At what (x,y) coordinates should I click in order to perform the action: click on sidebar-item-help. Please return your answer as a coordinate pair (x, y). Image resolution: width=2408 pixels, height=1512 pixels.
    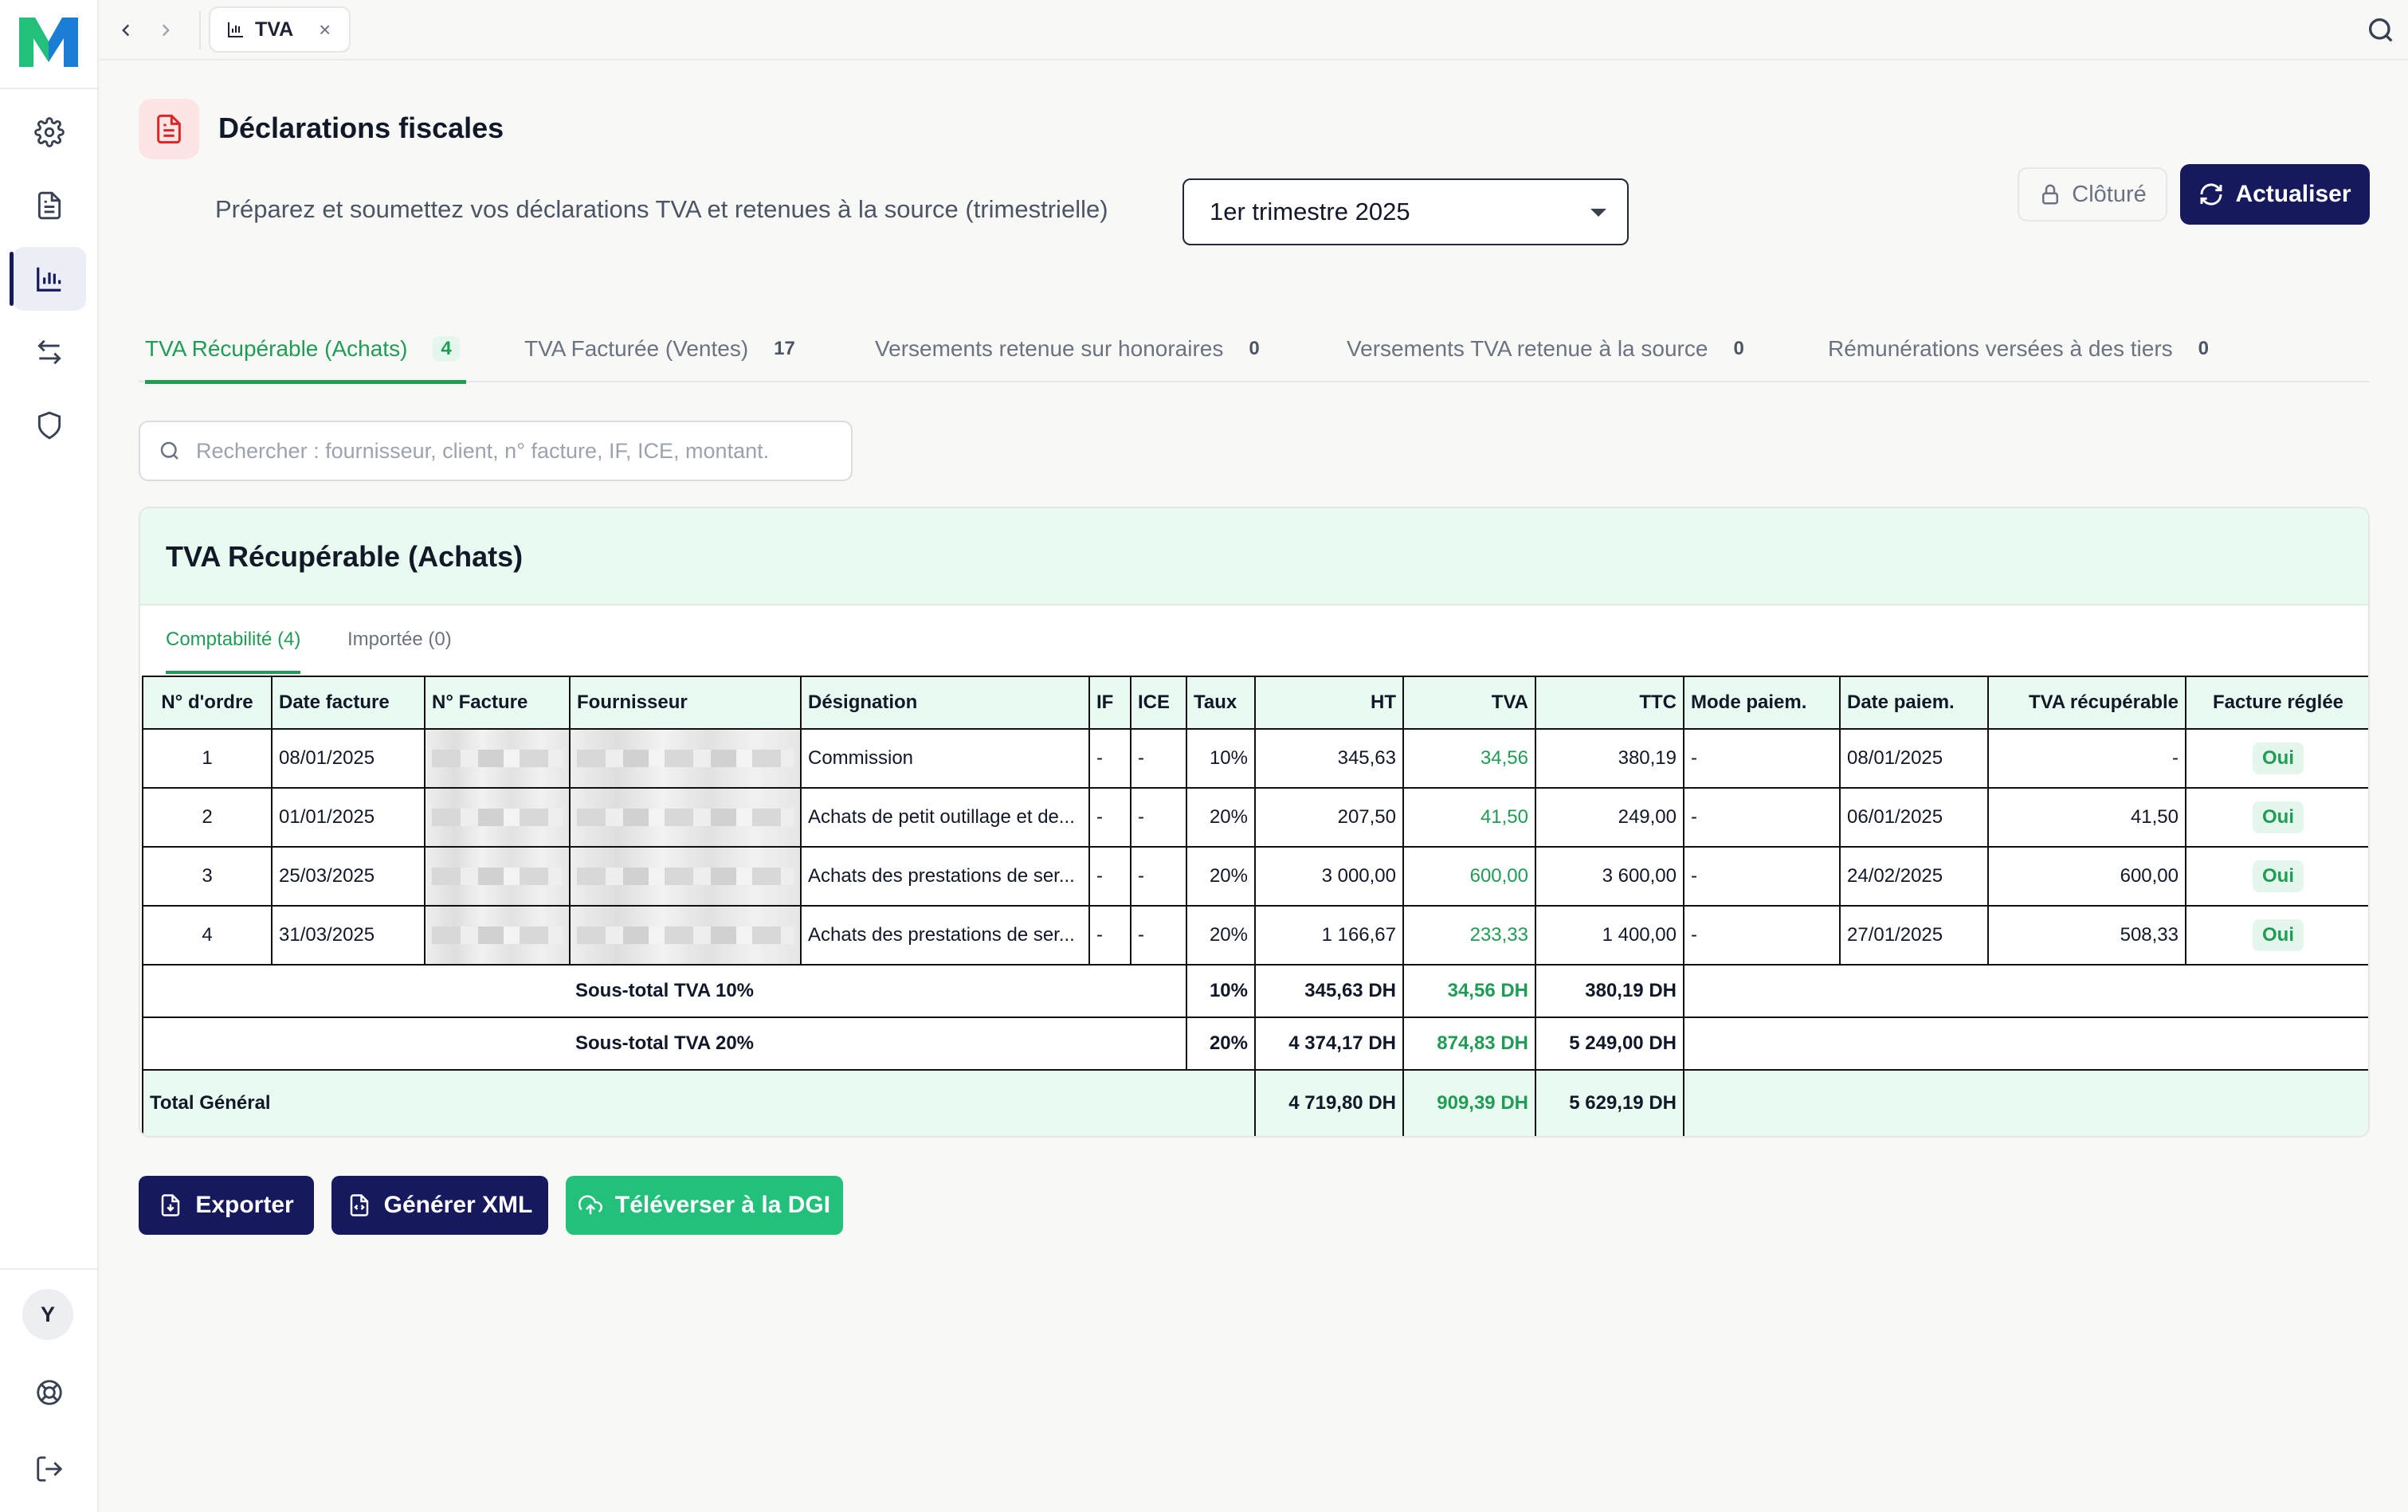
    Looking at the image, I should click on (49, 1393).